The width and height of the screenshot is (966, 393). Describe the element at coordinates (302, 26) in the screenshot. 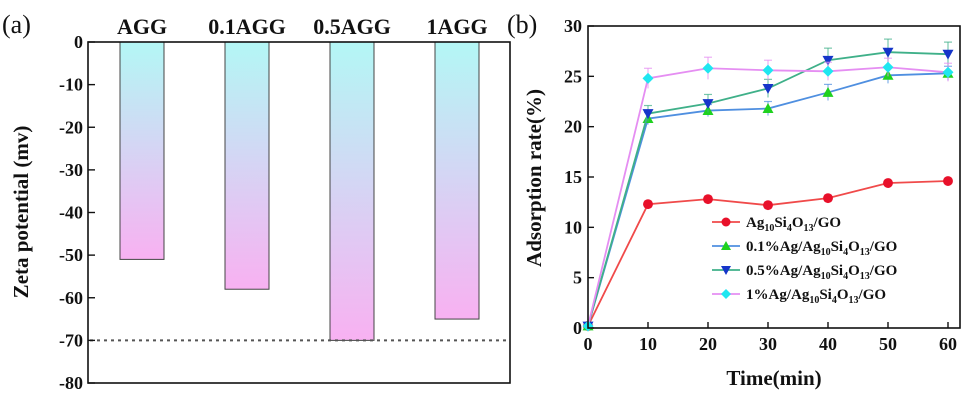

I see `panel-a-category-labels: AGG 0.1AGG 0.5AGG 1AGG` at that location.